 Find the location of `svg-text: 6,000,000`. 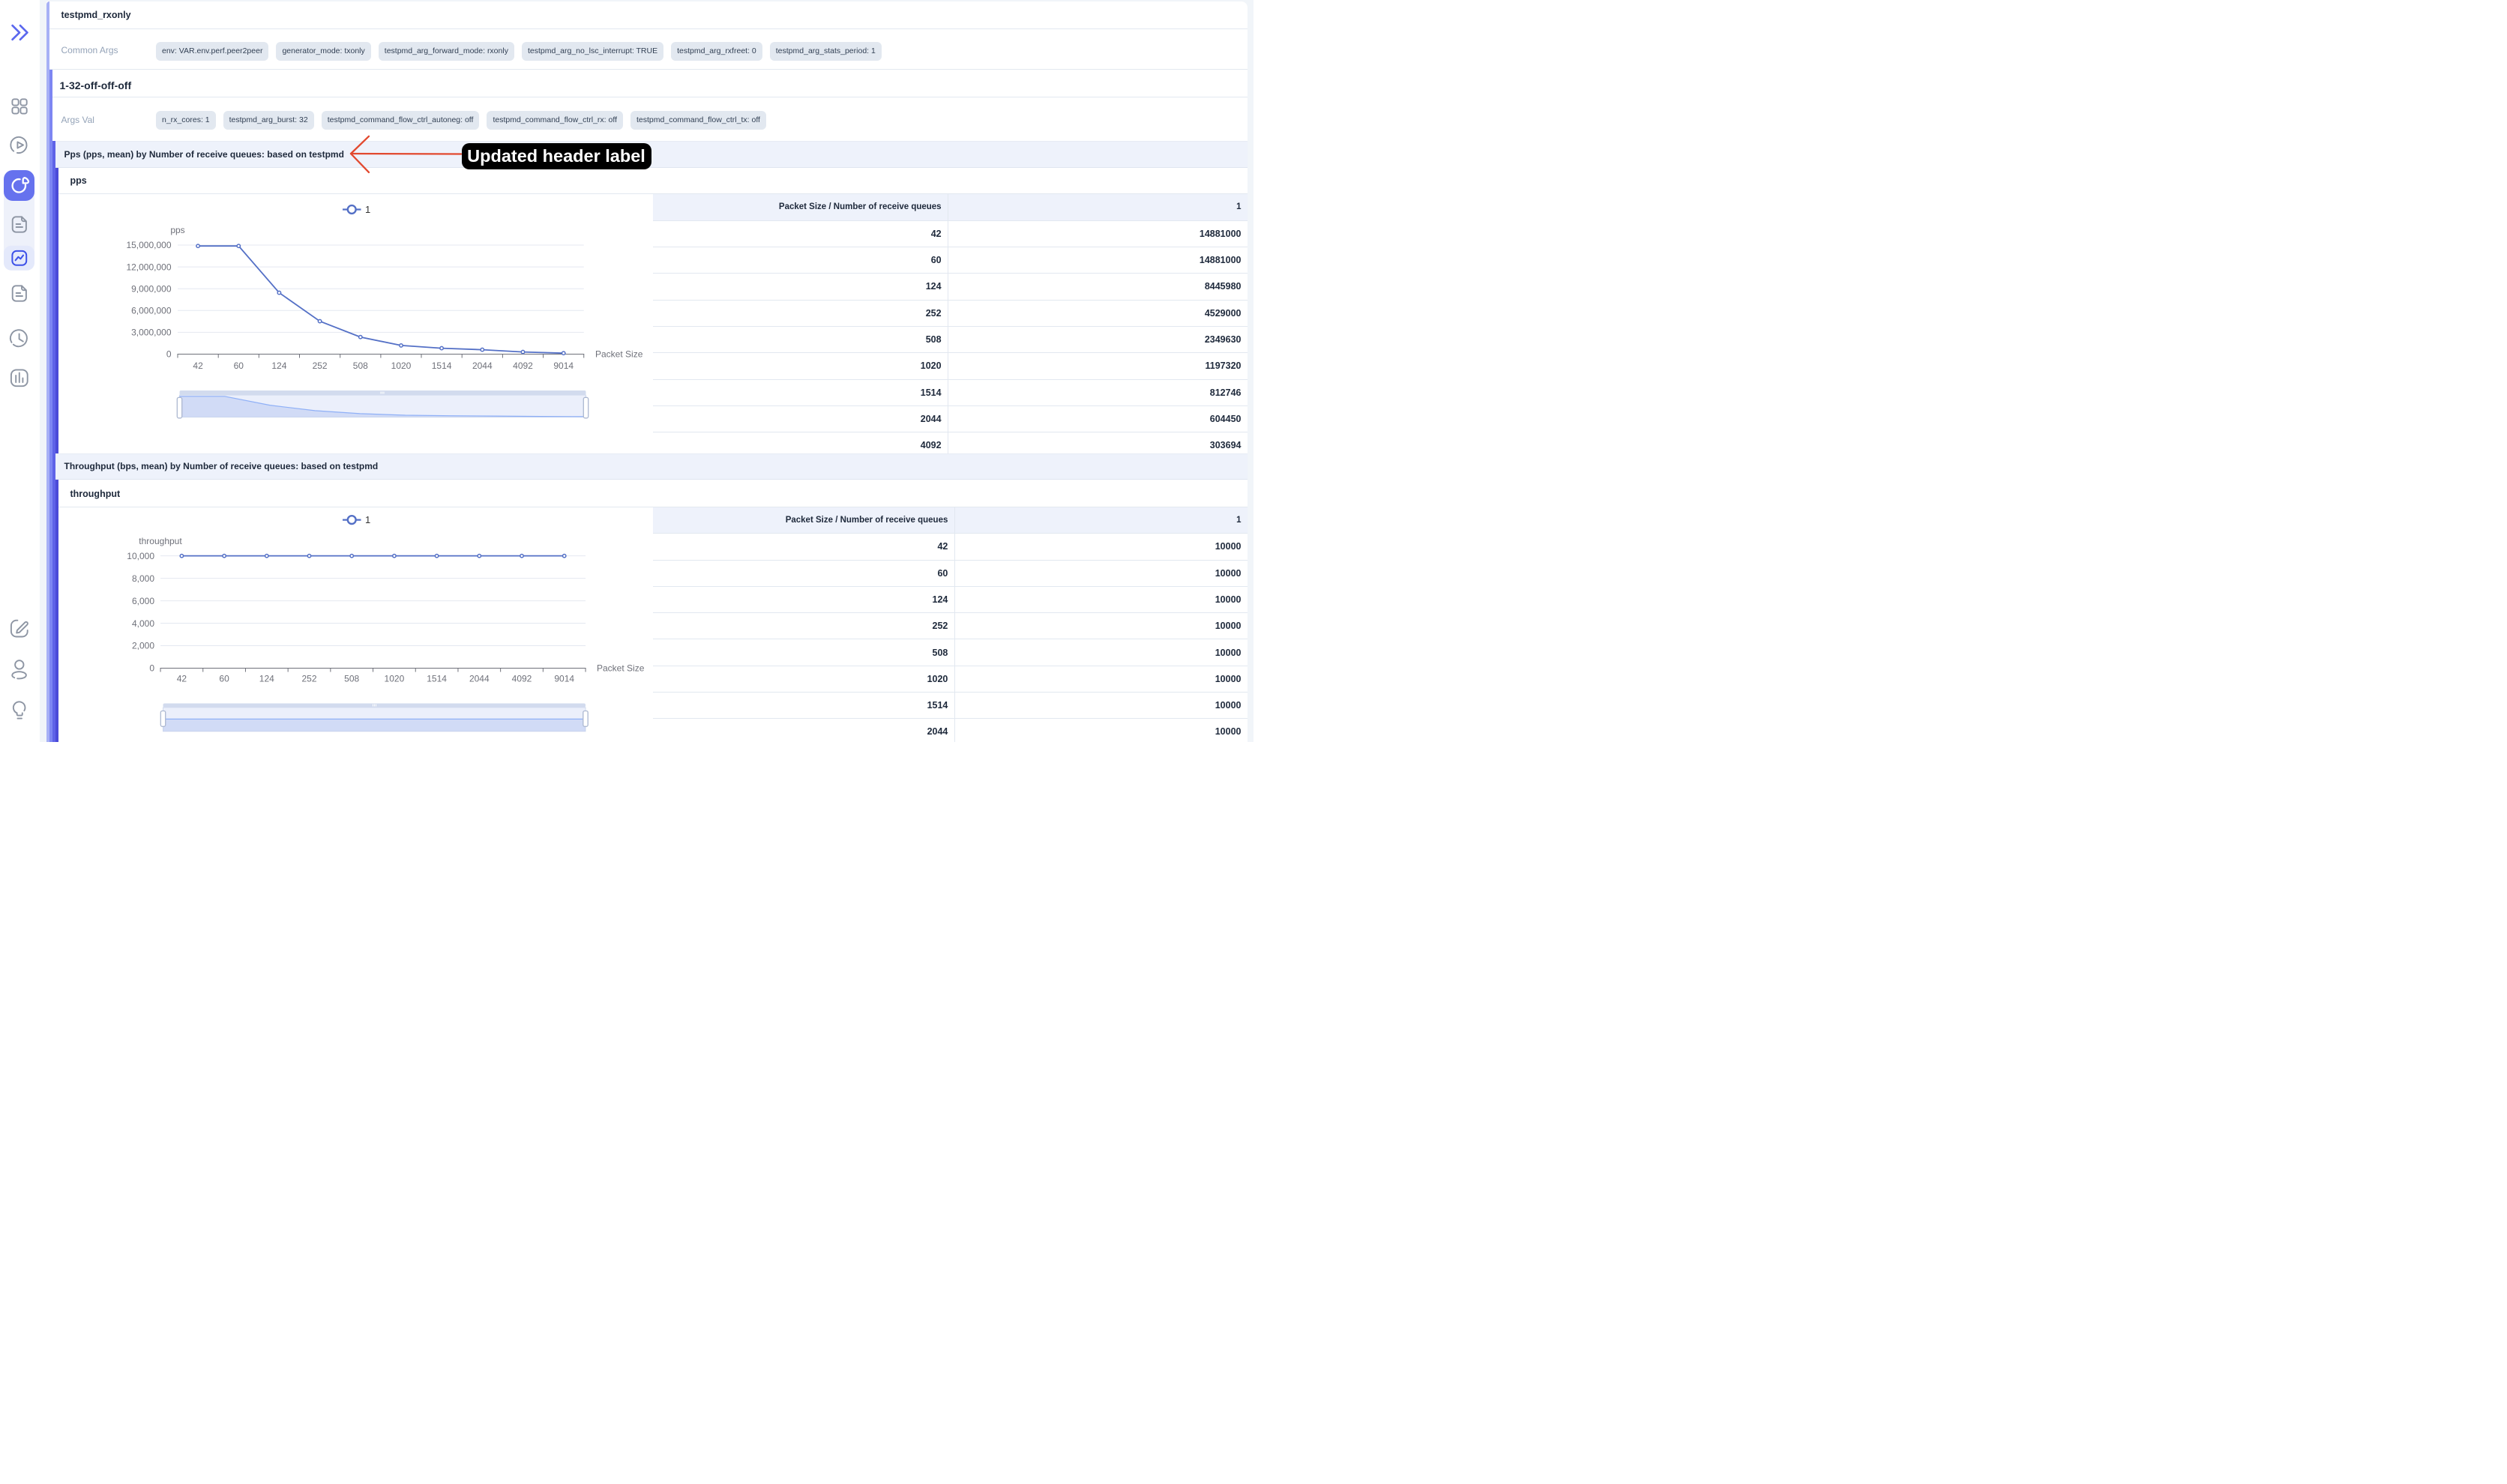

svg-text: 6,000,000 is located at coordinates (151, 311).